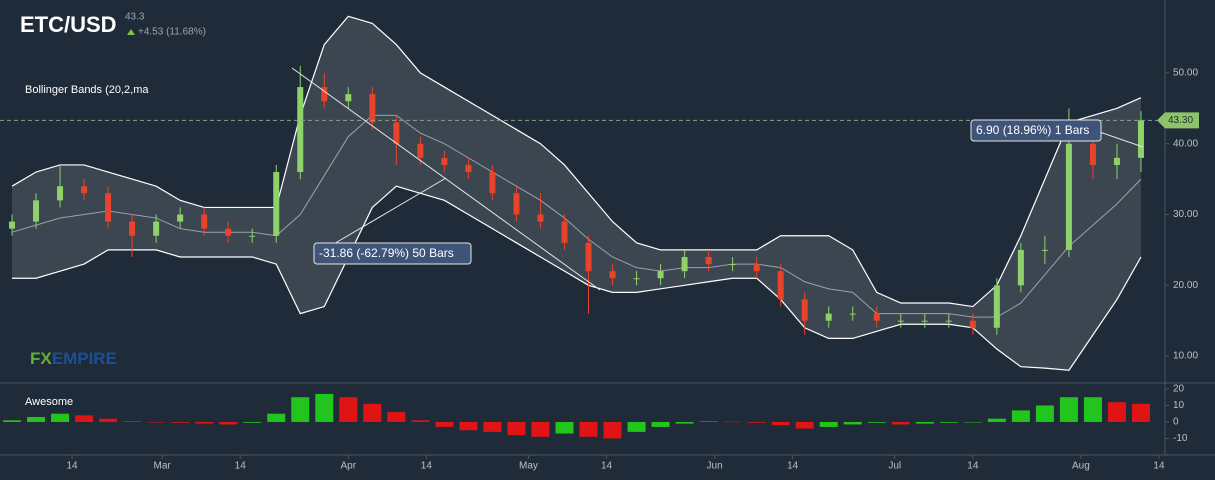 The width and height of the screenshot is (1215, 480). Describe the element at coordinates (1185, 143) in the screenshot. I see `y-tick-label: 40.00` at that location.